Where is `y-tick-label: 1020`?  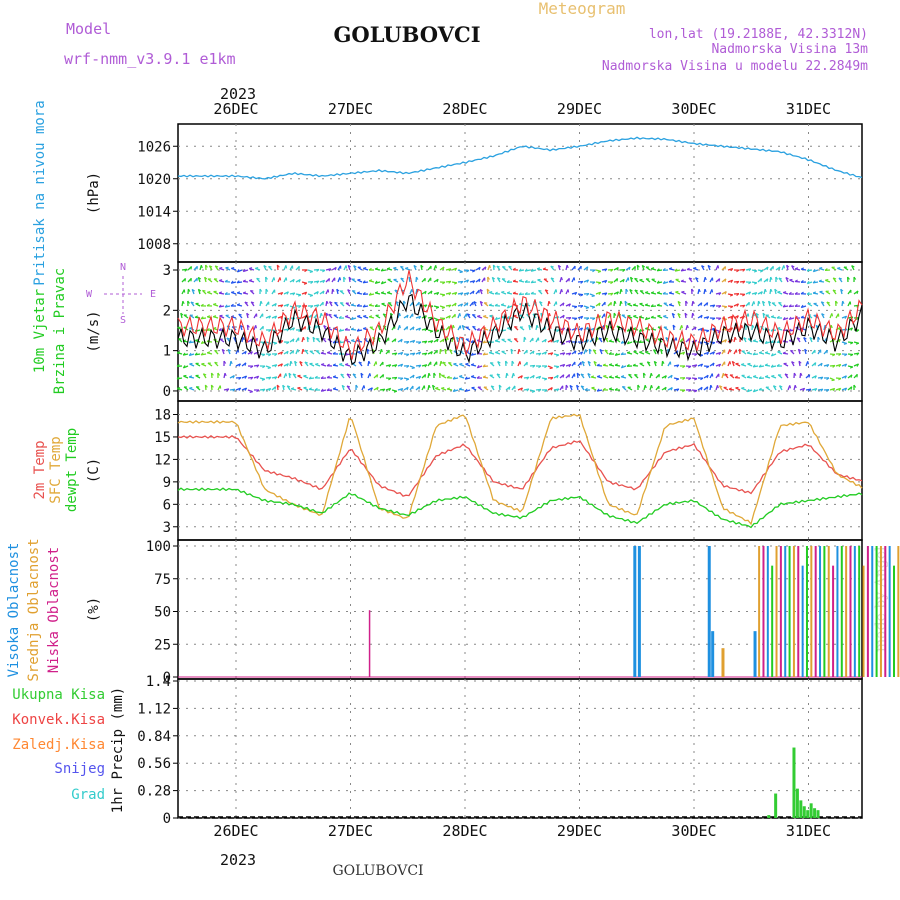
y-tick-label: 1020 is located at coordinates (154, 180).